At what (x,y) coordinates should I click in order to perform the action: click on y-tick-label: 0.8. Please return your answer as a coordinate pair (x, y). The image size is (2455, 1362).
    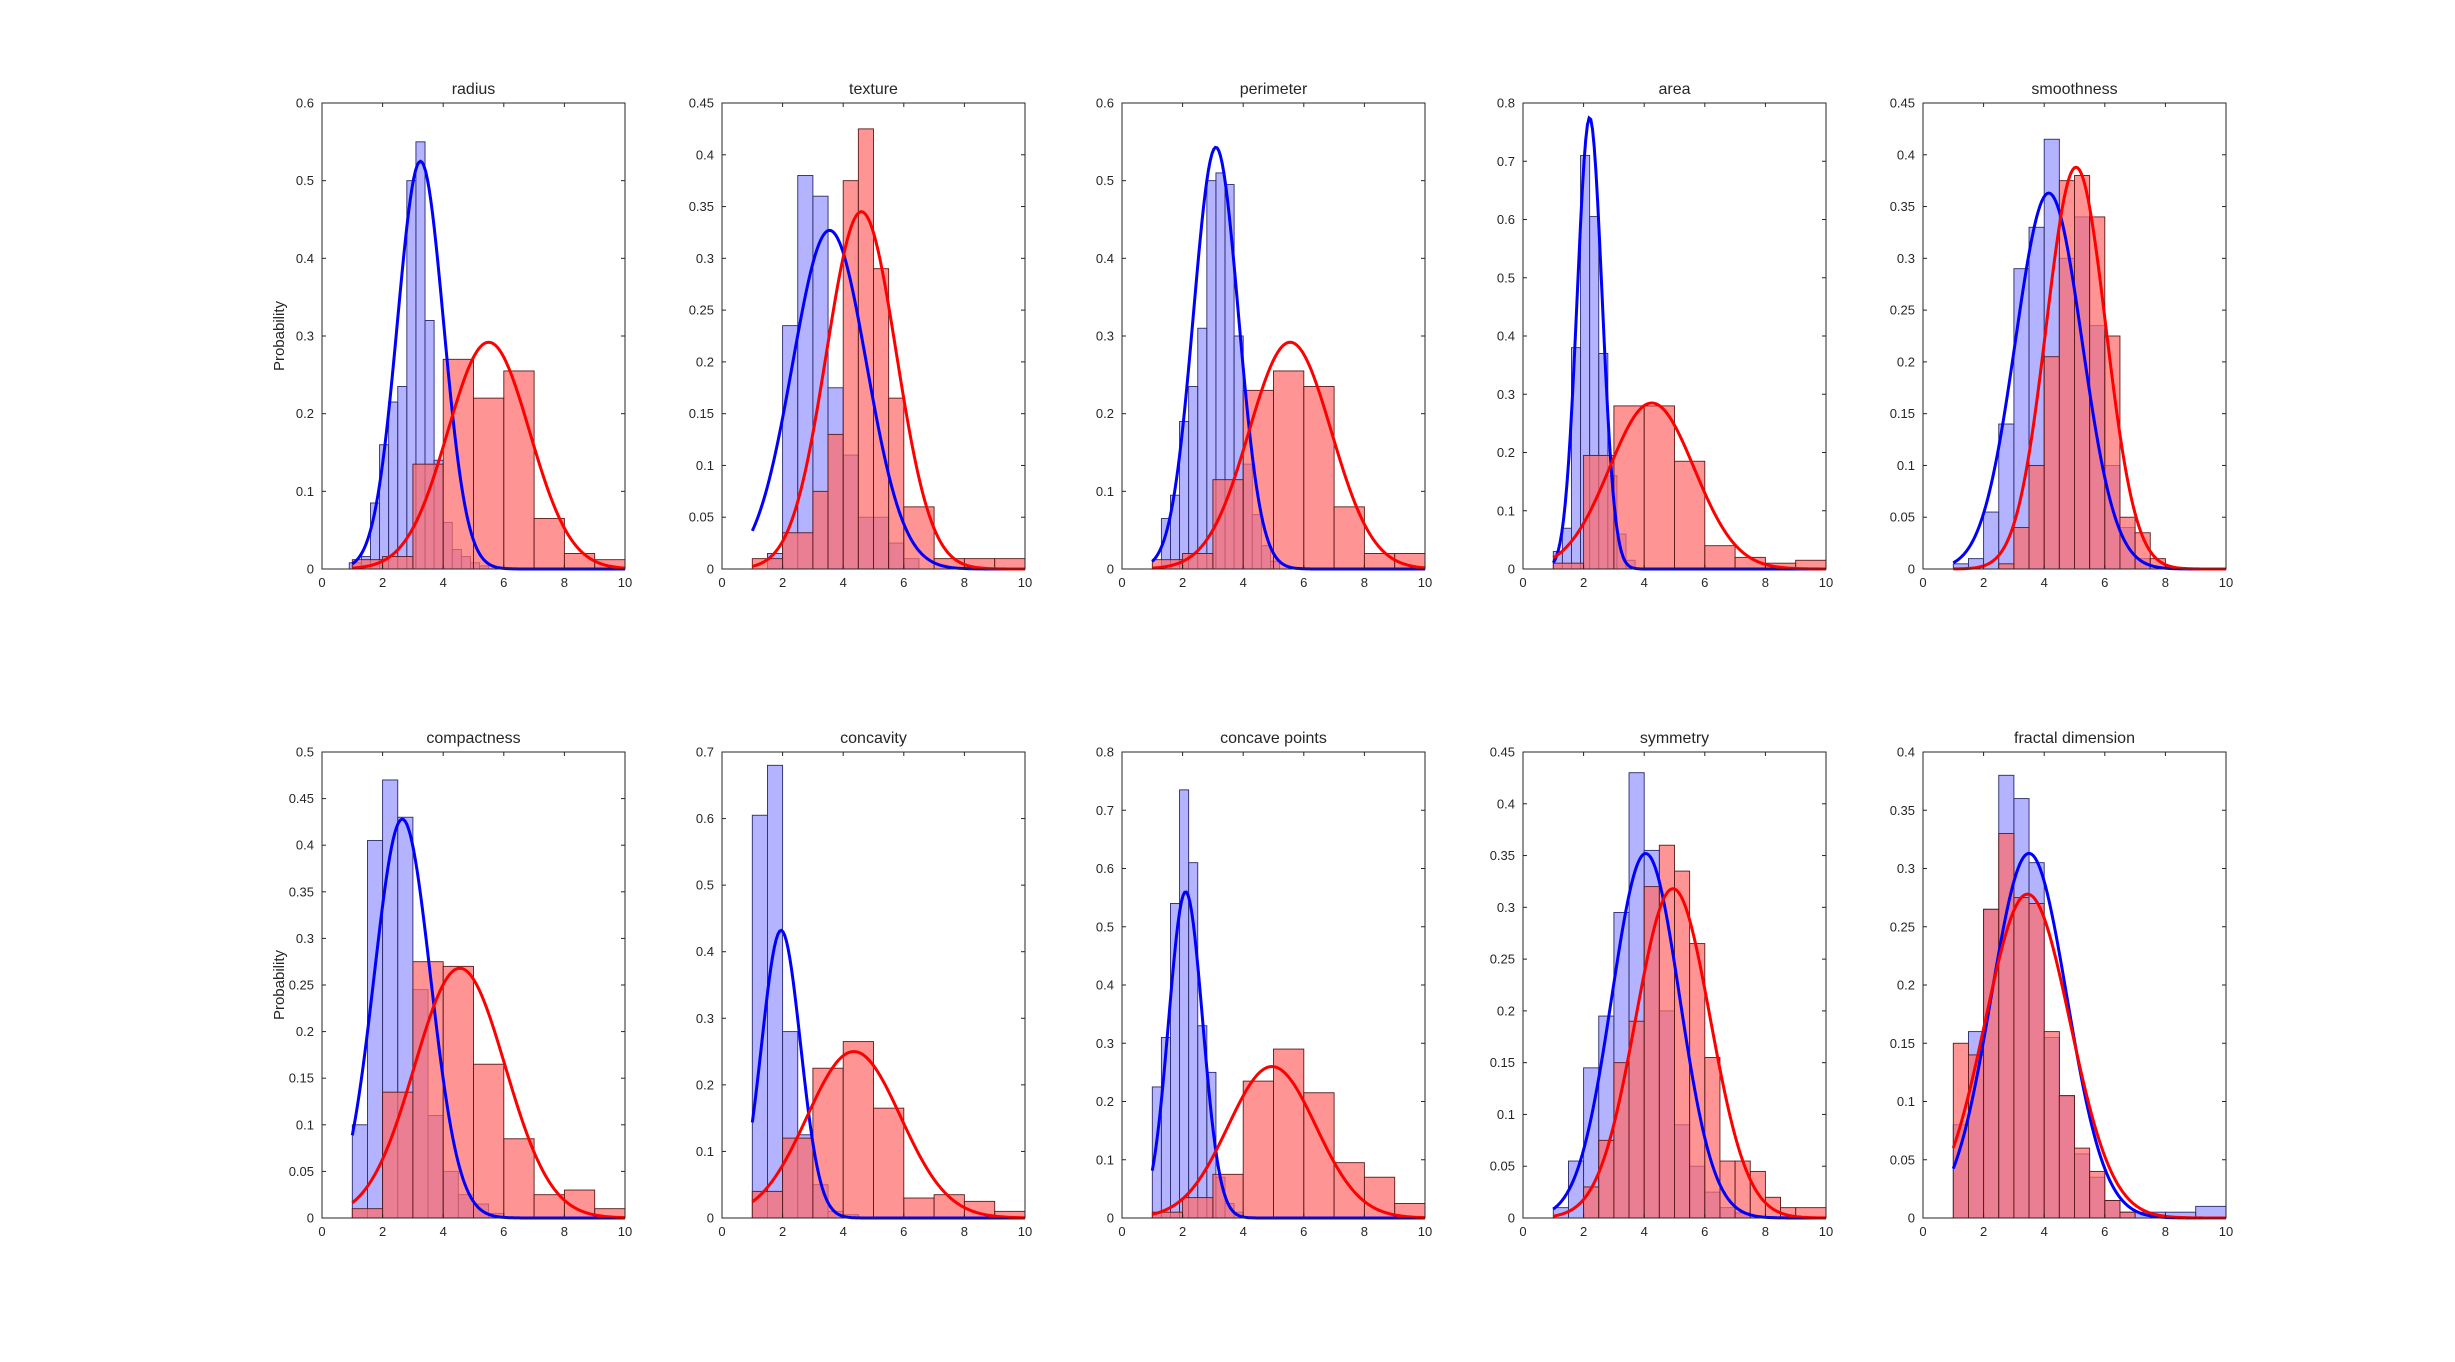
    Looking at the image, I should click on (1506, 103).